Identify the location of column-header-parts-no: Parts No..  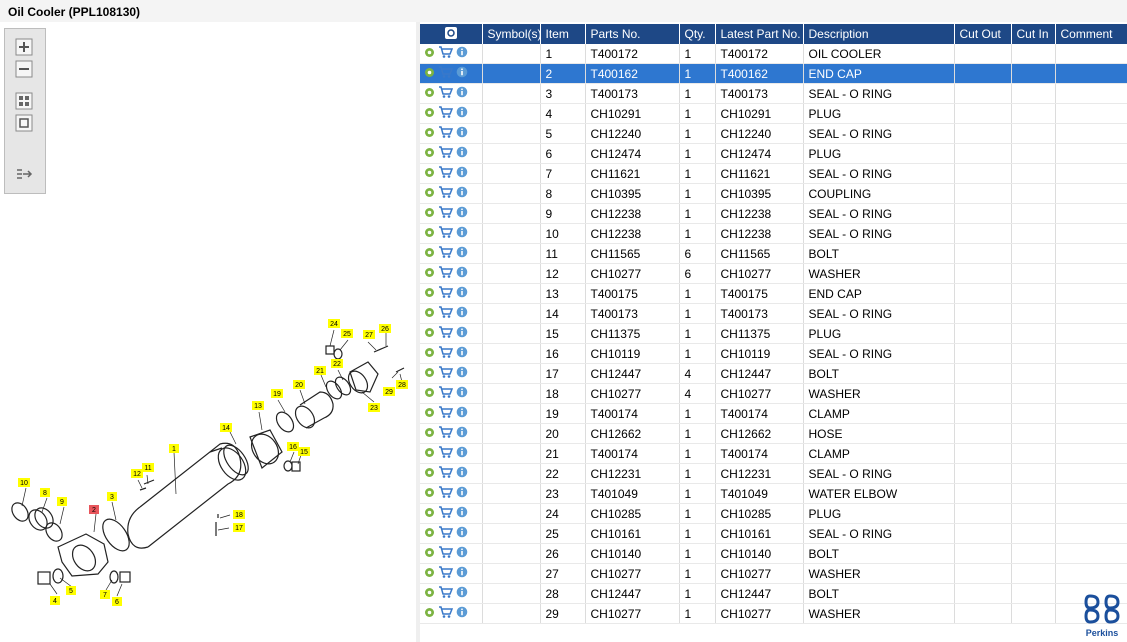
(632, 34).